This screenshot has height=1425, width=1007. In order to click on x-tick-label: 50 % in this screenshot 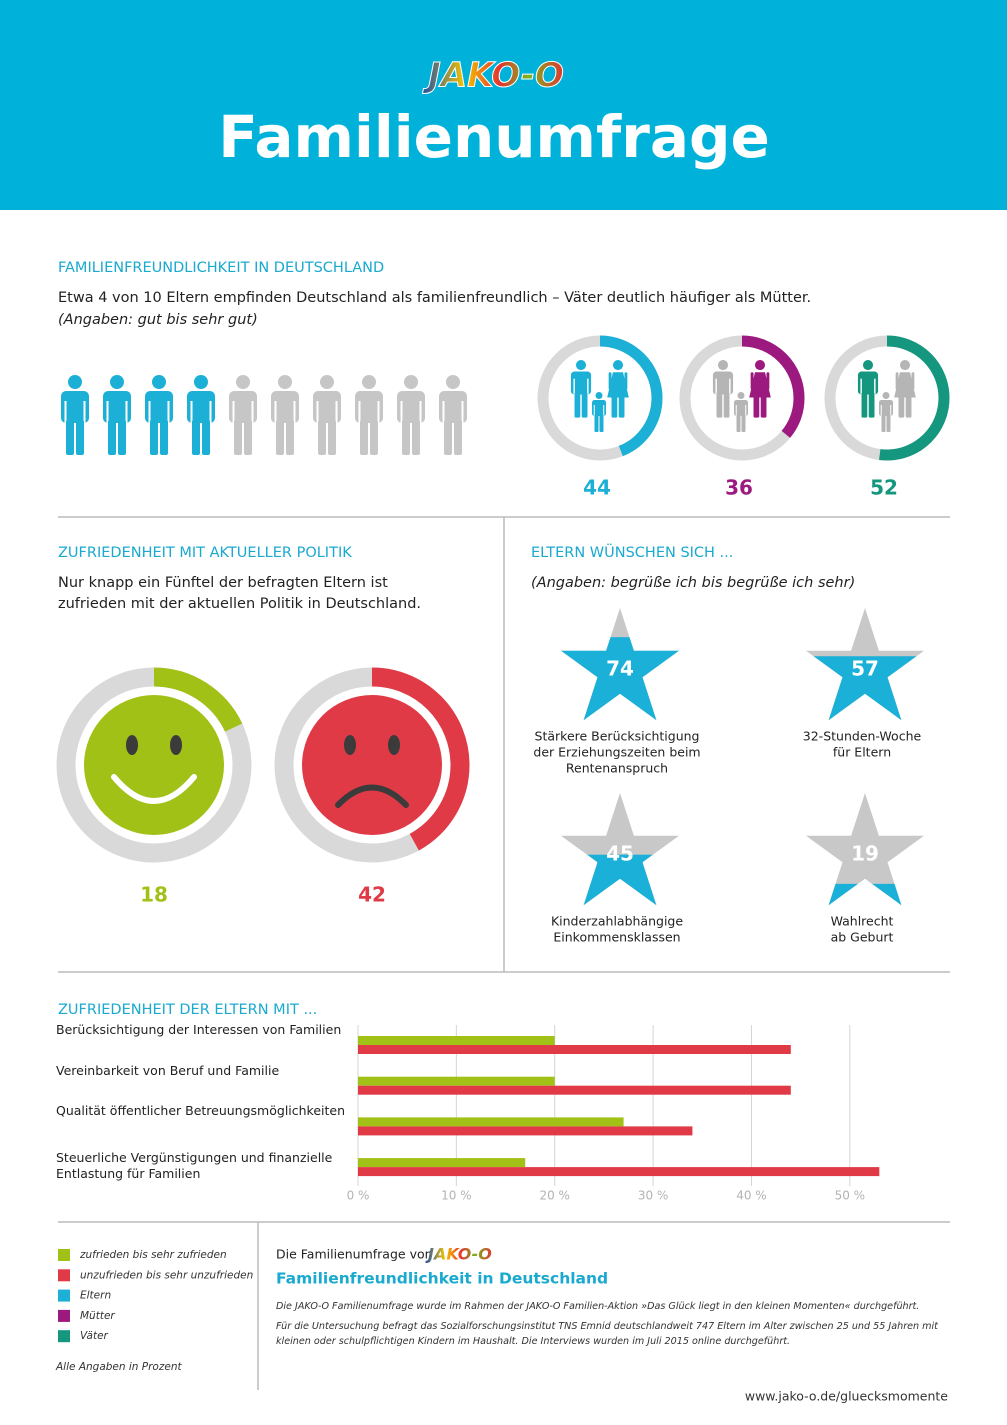, I will do `click(850, 1196)`.